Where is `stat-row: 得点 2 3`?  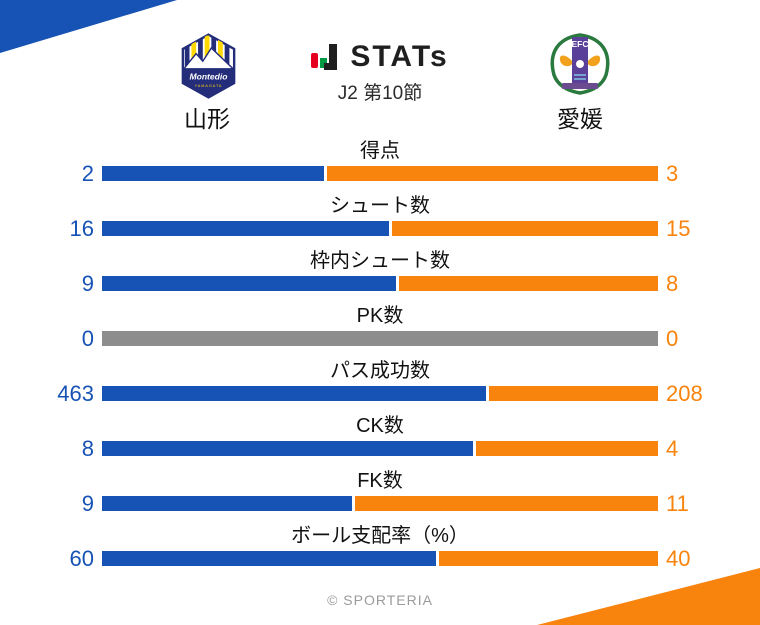
stat-row: 得点 2 3 is located at coordinates (380, 160).